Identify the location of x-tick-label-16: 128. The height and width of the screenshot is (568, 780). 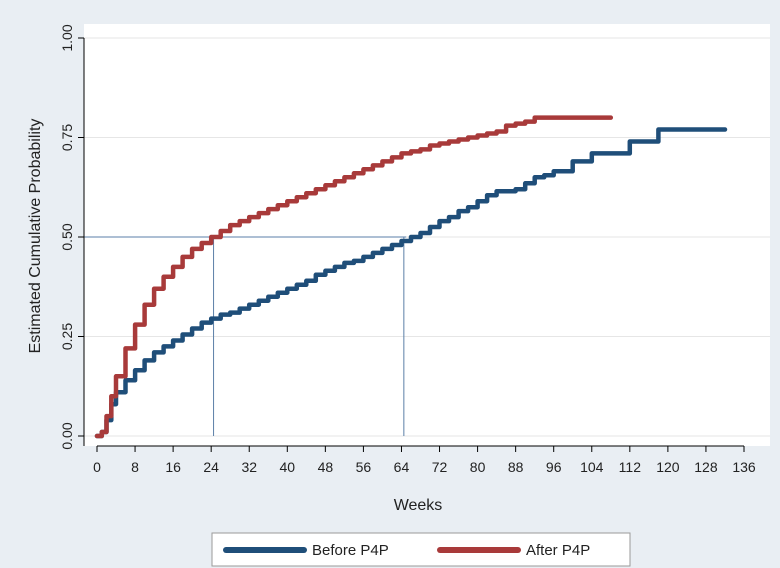
(706, 467).